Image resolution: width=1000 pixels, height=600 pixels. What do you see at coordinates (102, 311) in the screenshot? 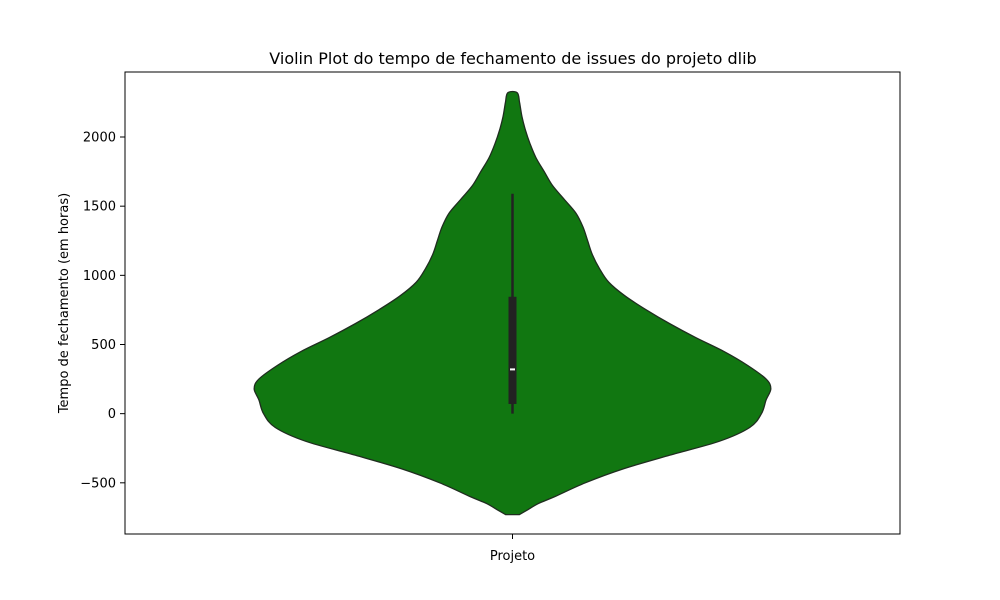
I see `y-axis: −500 0 500 1000 1500 2000` at bounding box center [102, 311].